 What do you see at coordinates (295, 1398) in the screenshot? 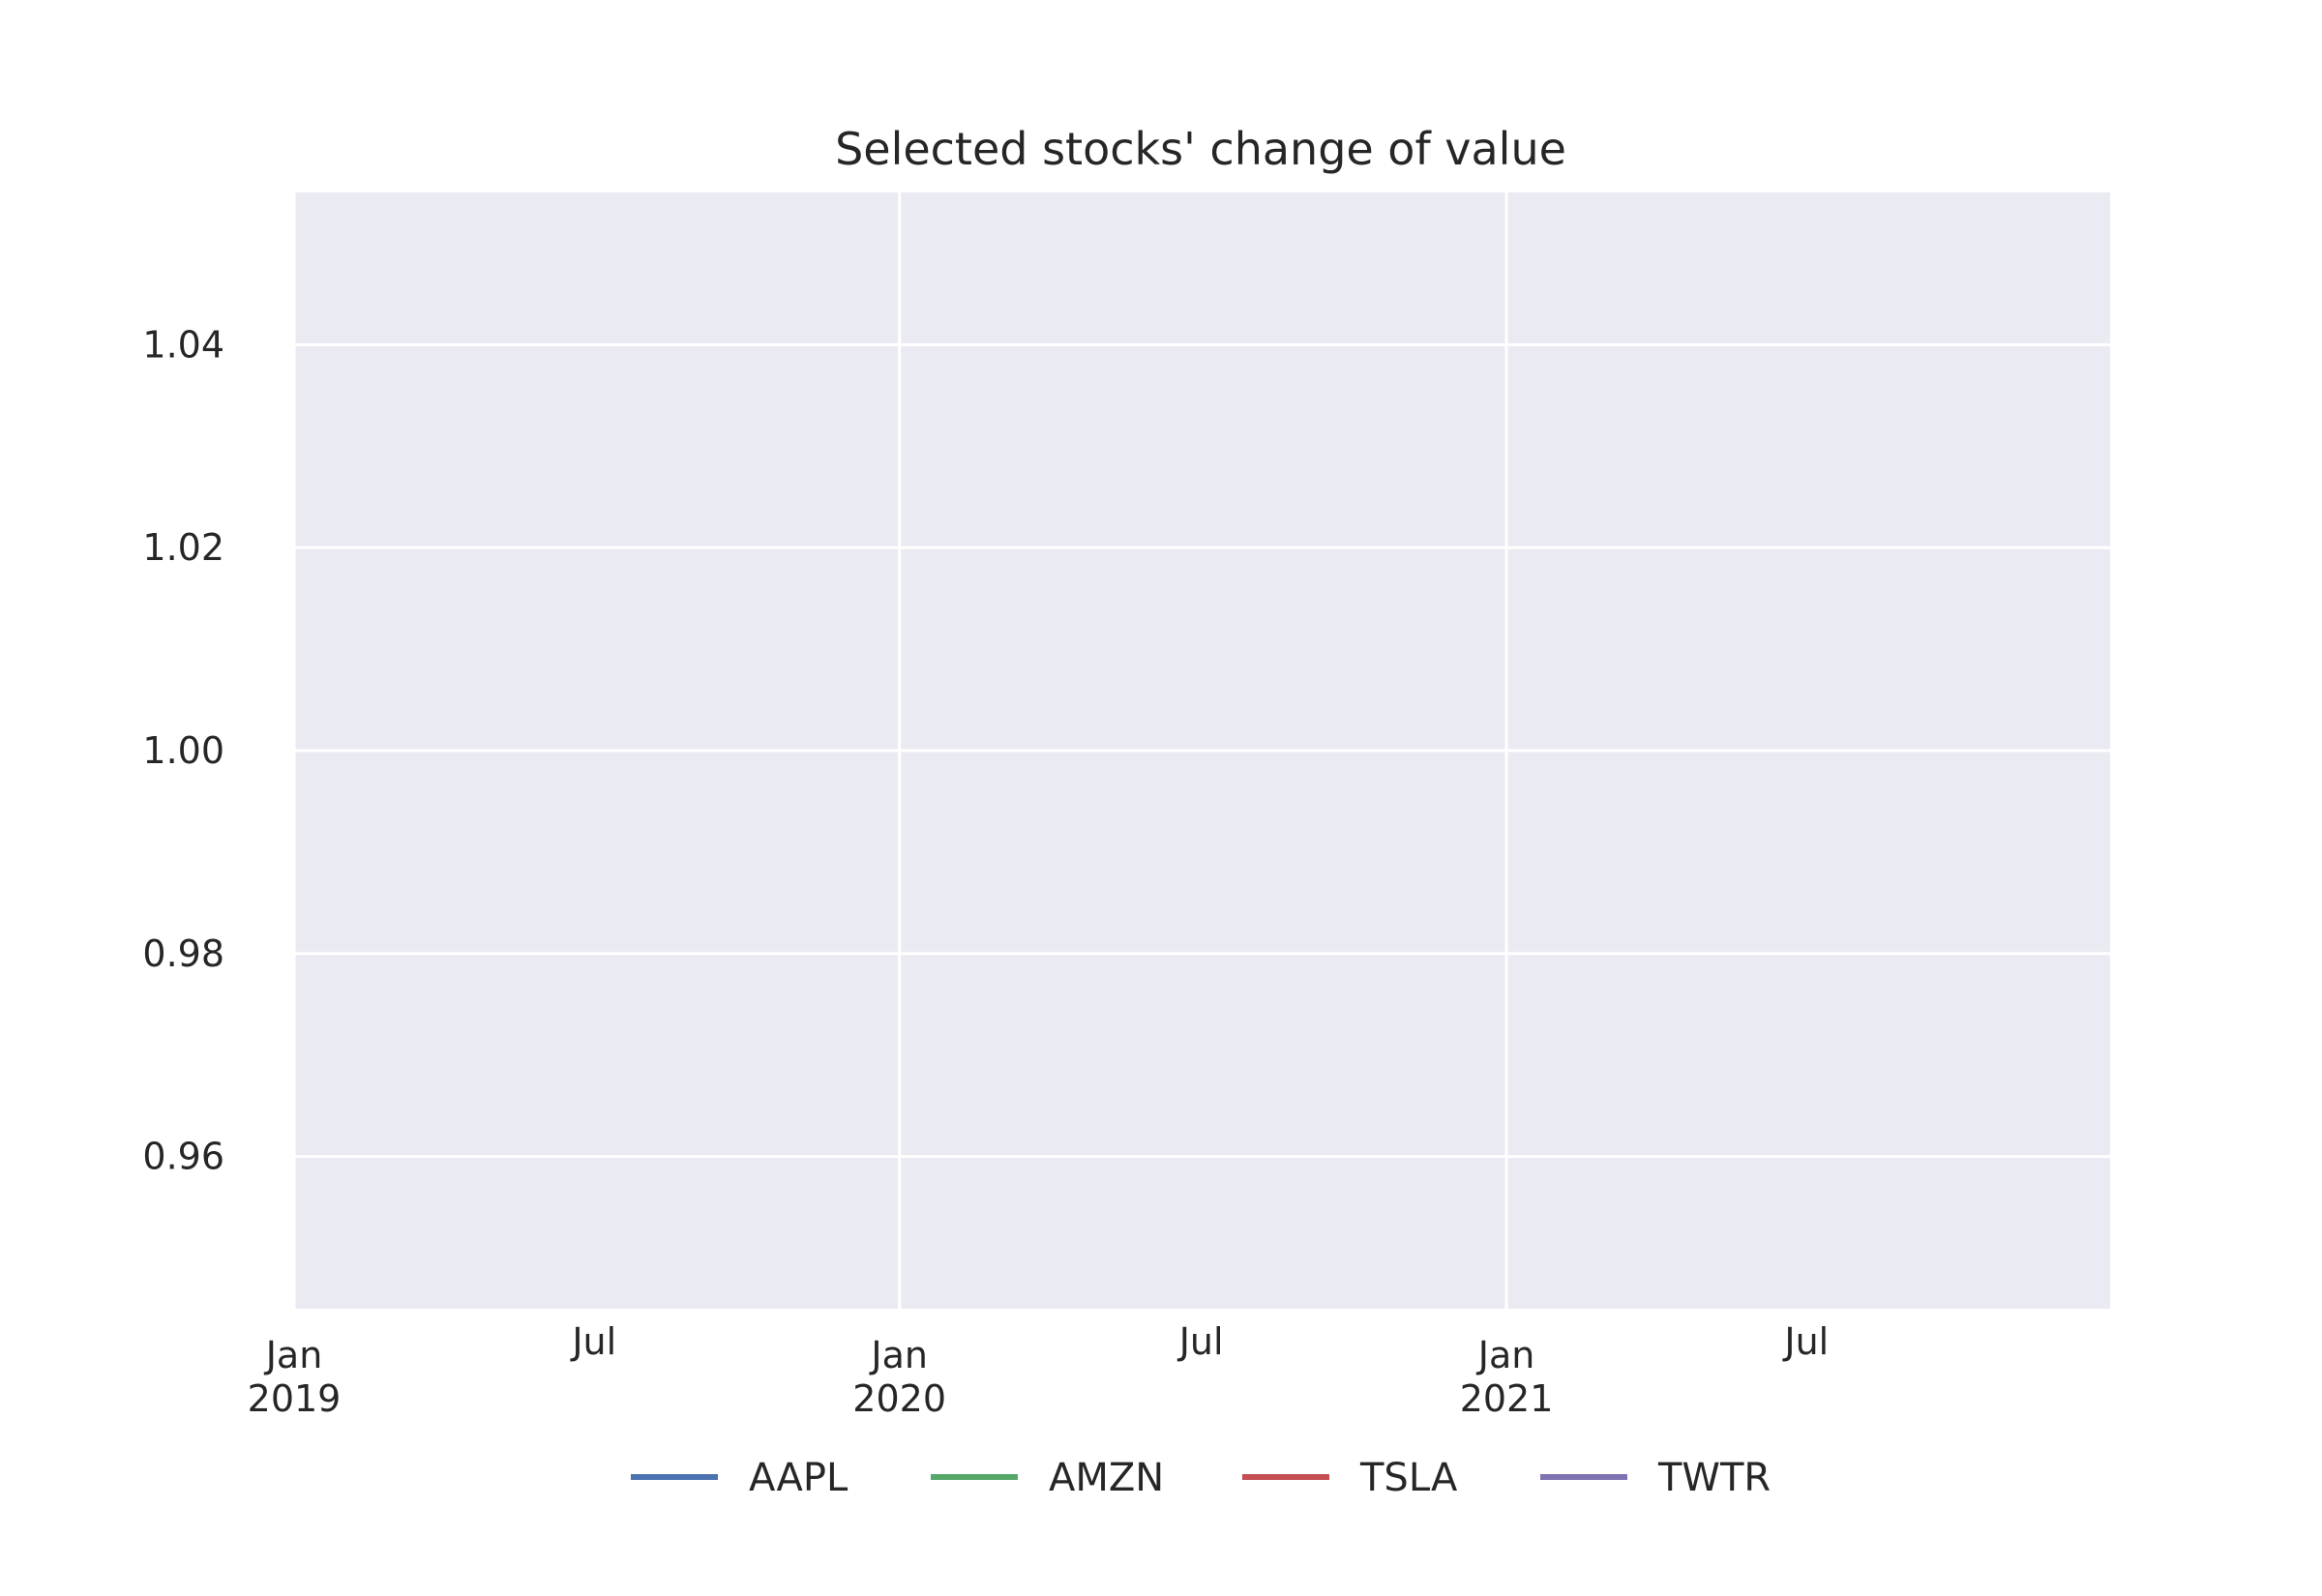
I see `x-tick-label: 2019` at bounding box center [295, 1398].